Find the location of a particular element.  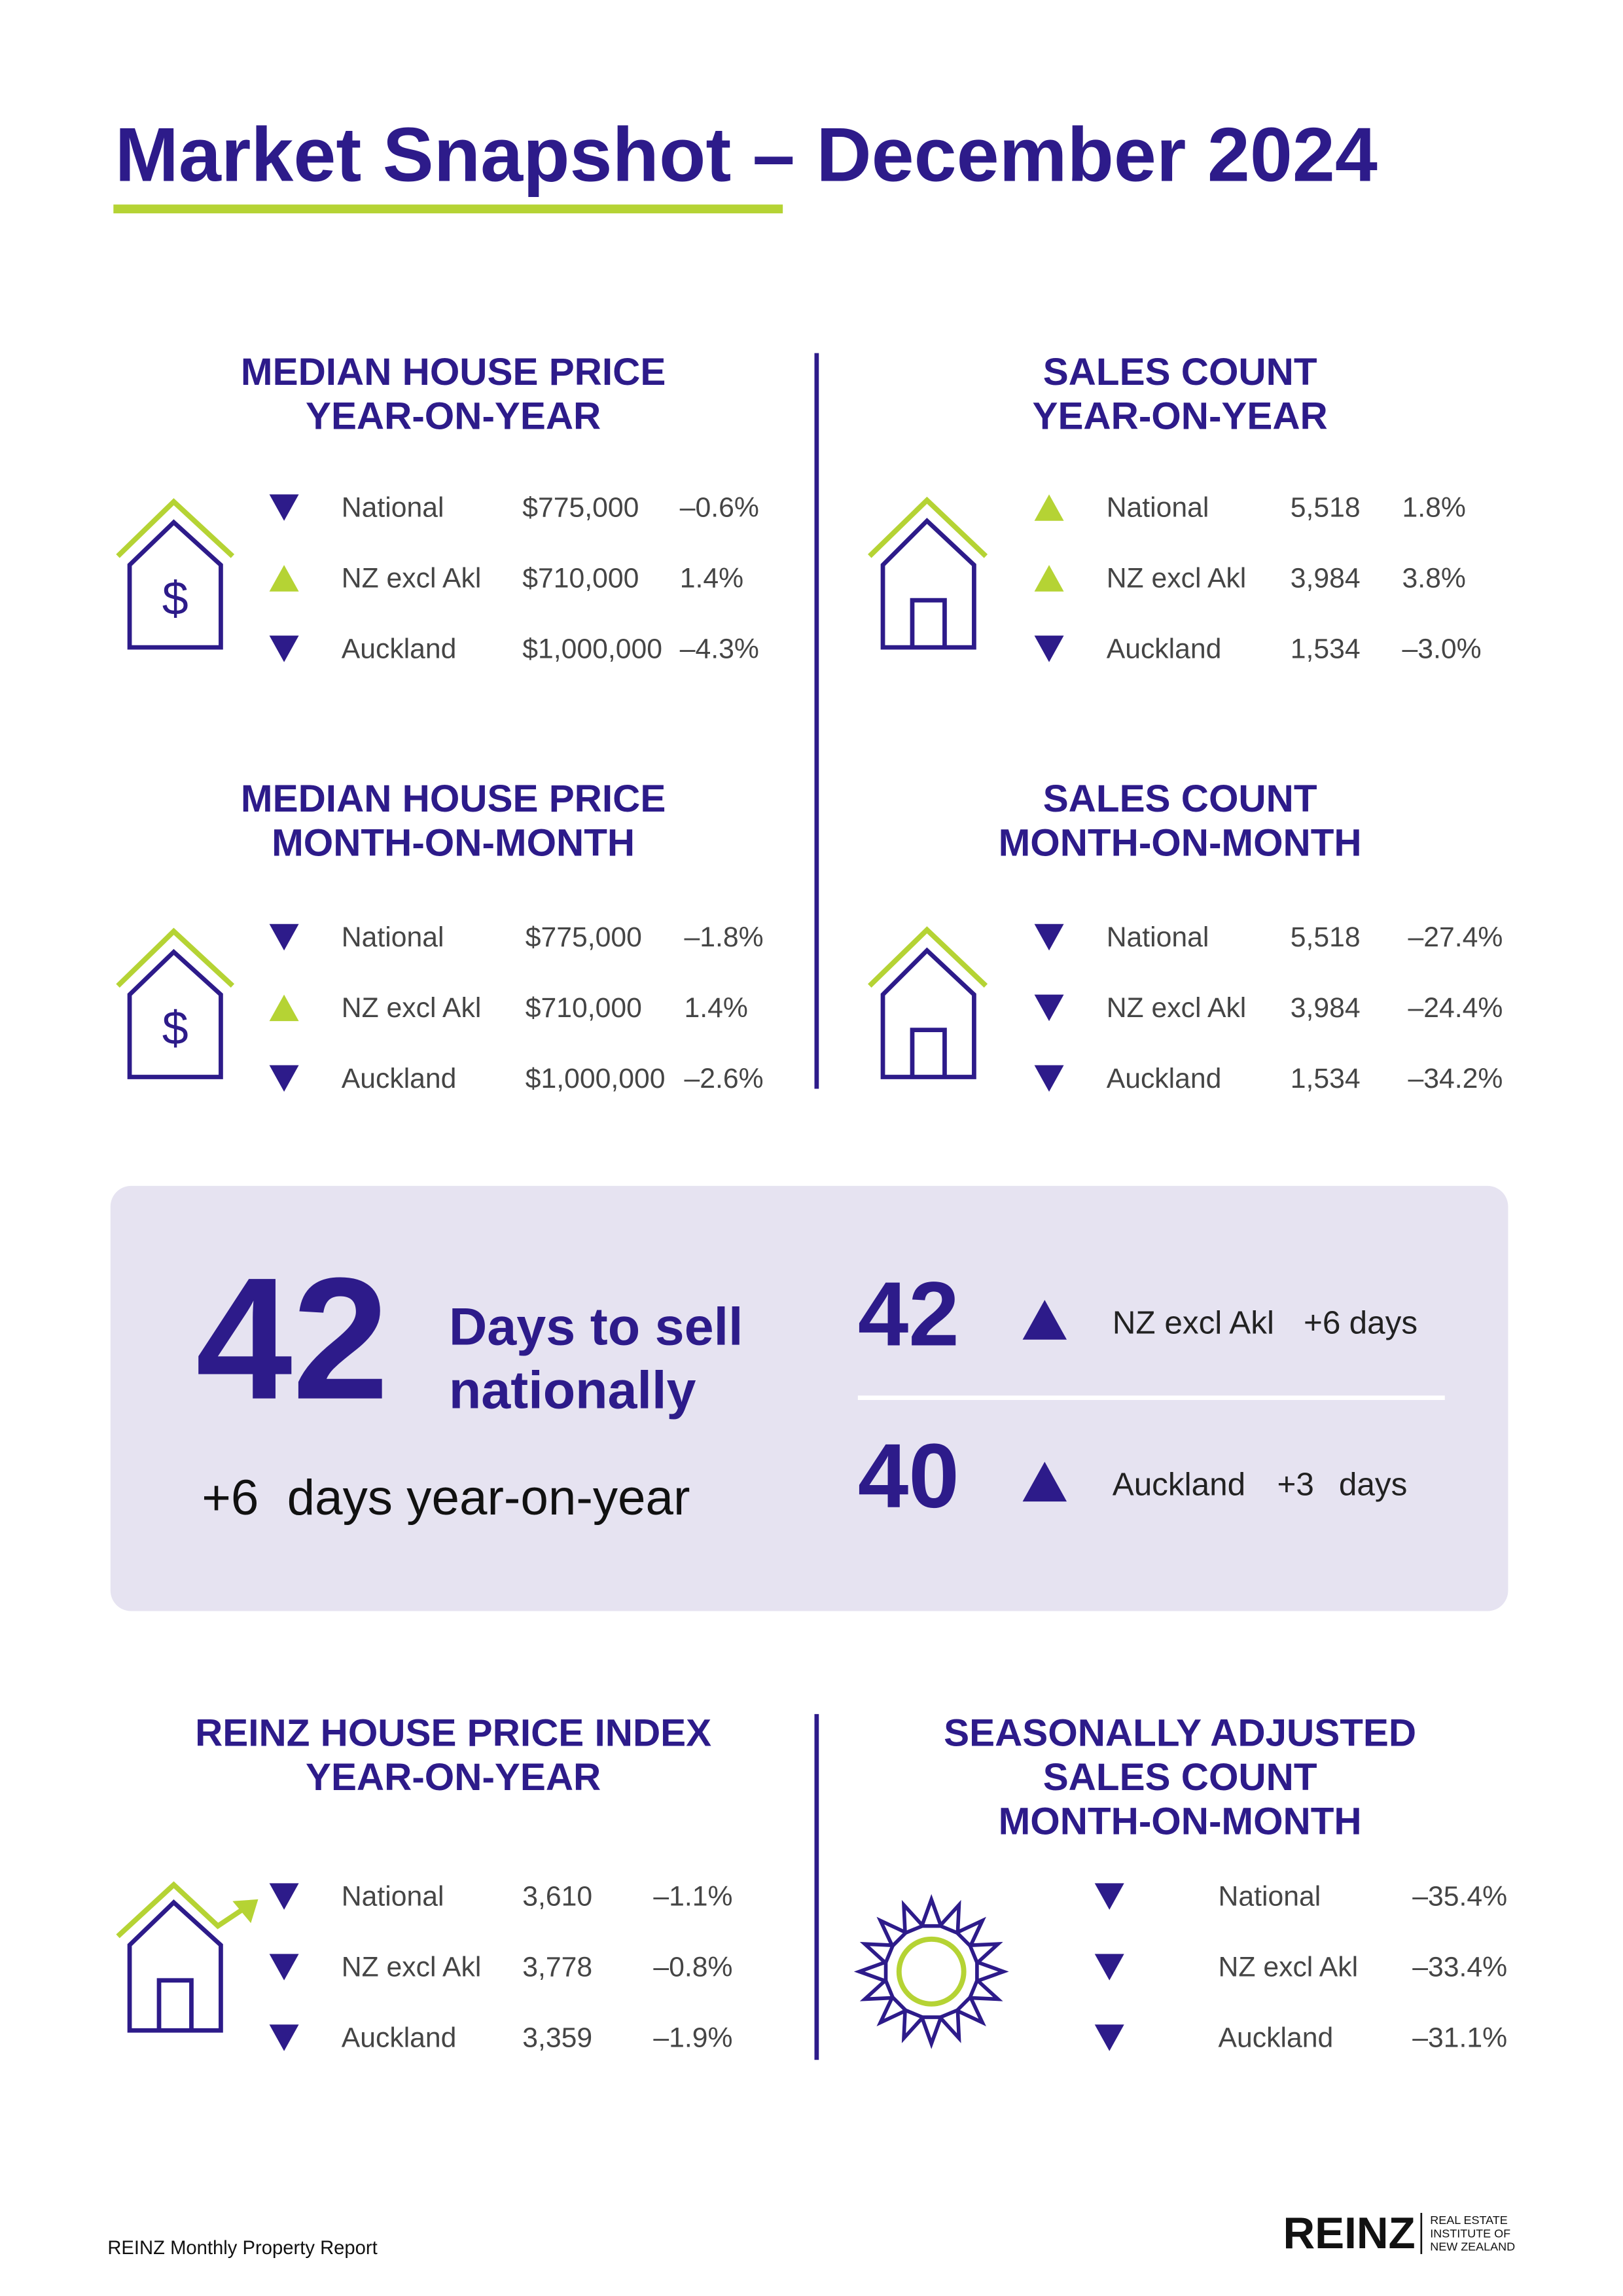

house-dollar-icon: $ is located at coordinates (175, 574).